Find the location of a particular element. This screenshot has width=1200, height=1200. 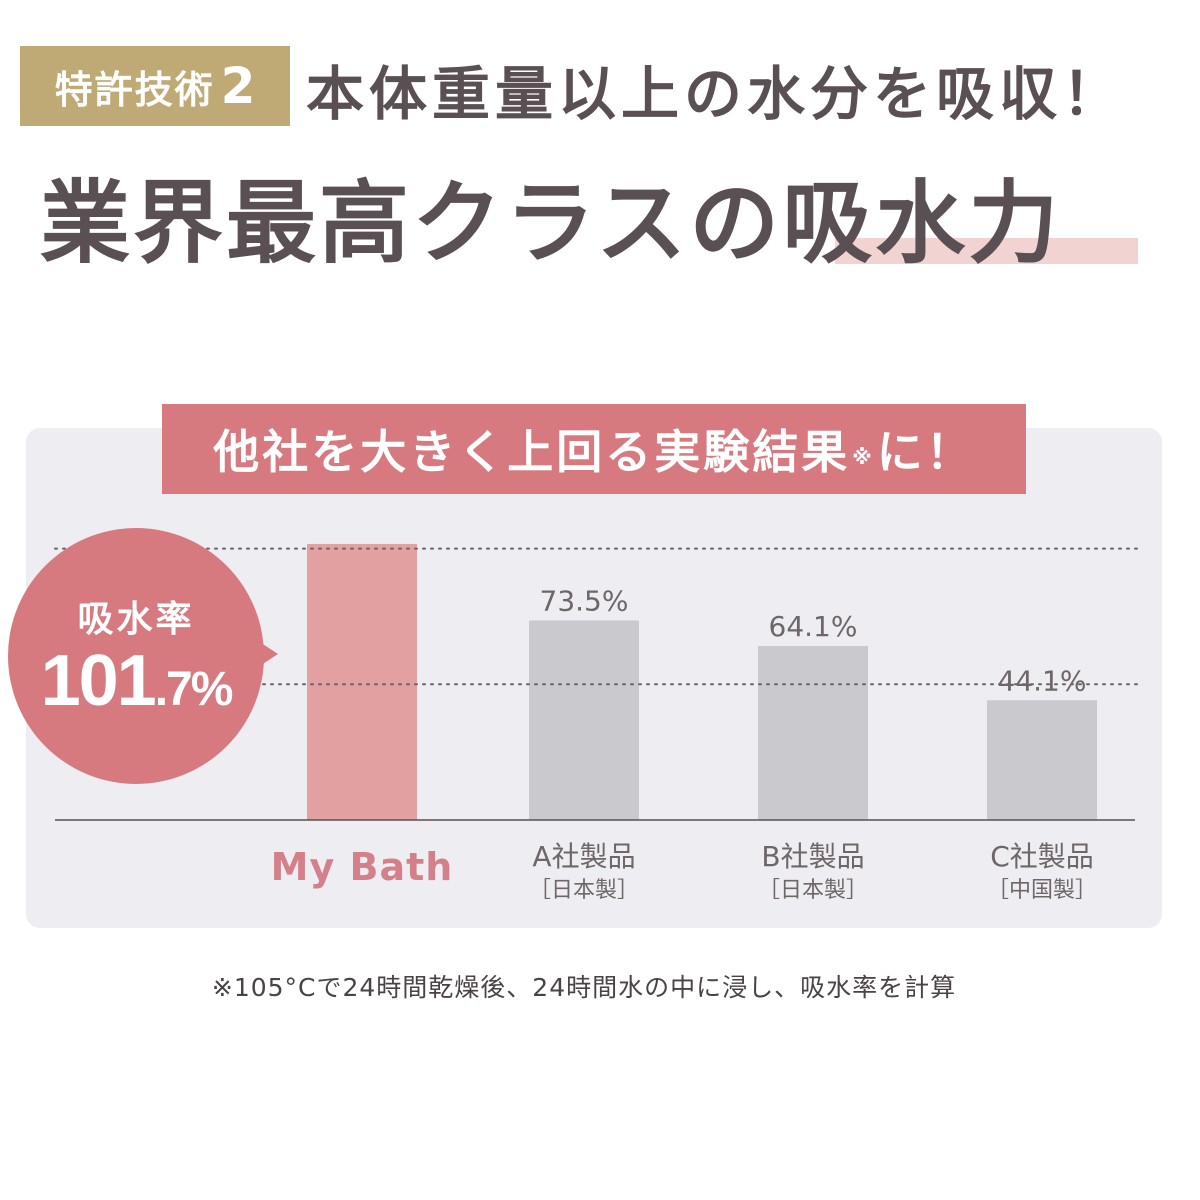

value-label-1: 73.5% is located at coordinates (584, 601).